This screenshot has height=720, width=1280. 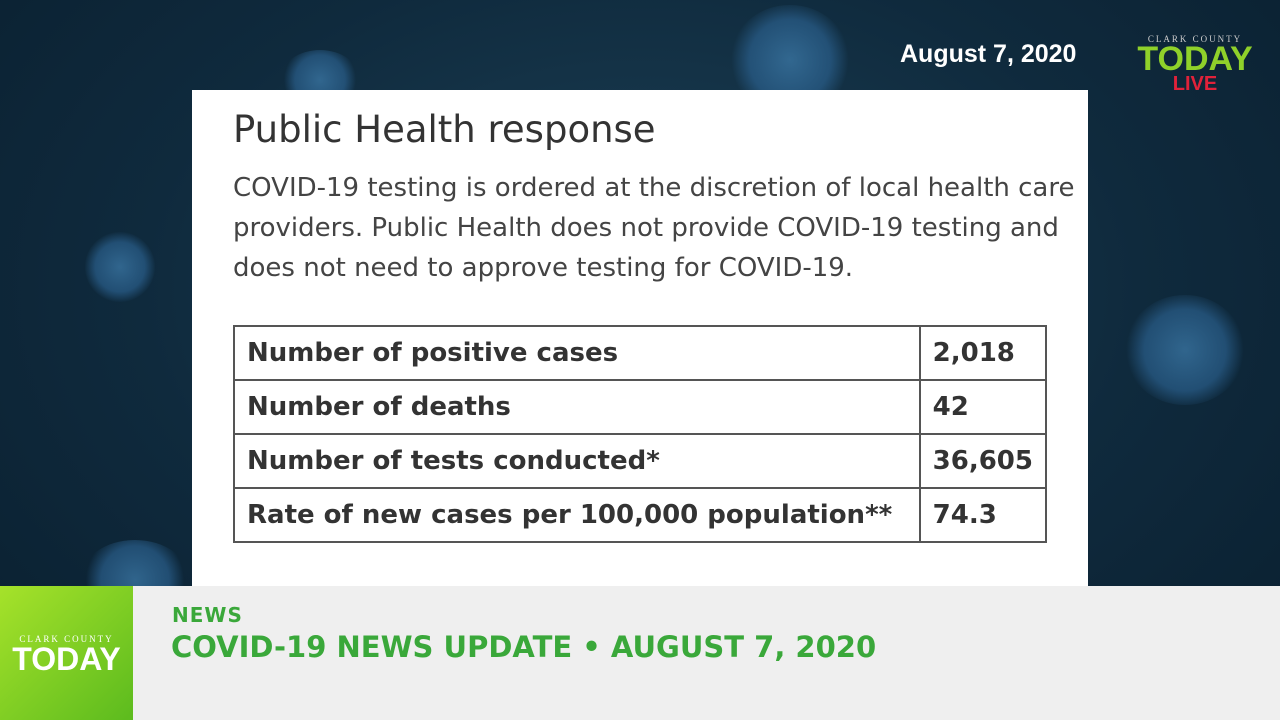 I want to click on label-cell: Number of deaths, so click(x=577, y=407).